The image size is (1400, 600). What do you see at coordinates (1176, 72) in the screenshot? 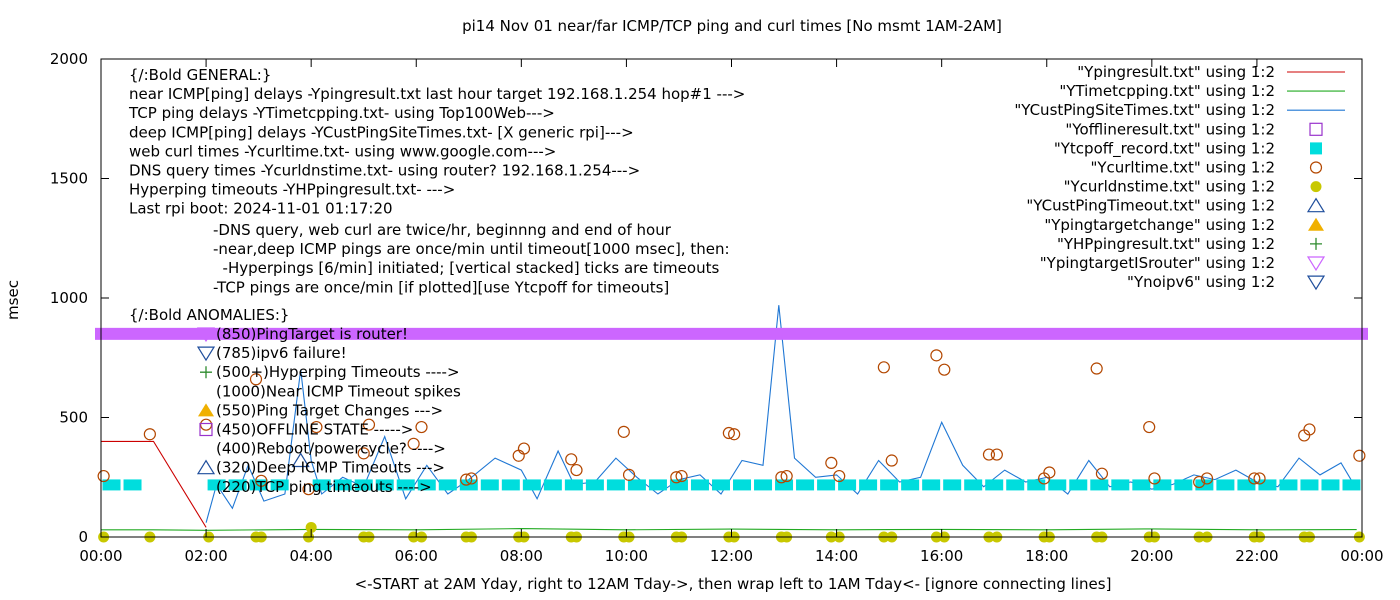
I see `legend-label: "Ypingresult.txt" using 1:2` at bounding box center [1176, 72].